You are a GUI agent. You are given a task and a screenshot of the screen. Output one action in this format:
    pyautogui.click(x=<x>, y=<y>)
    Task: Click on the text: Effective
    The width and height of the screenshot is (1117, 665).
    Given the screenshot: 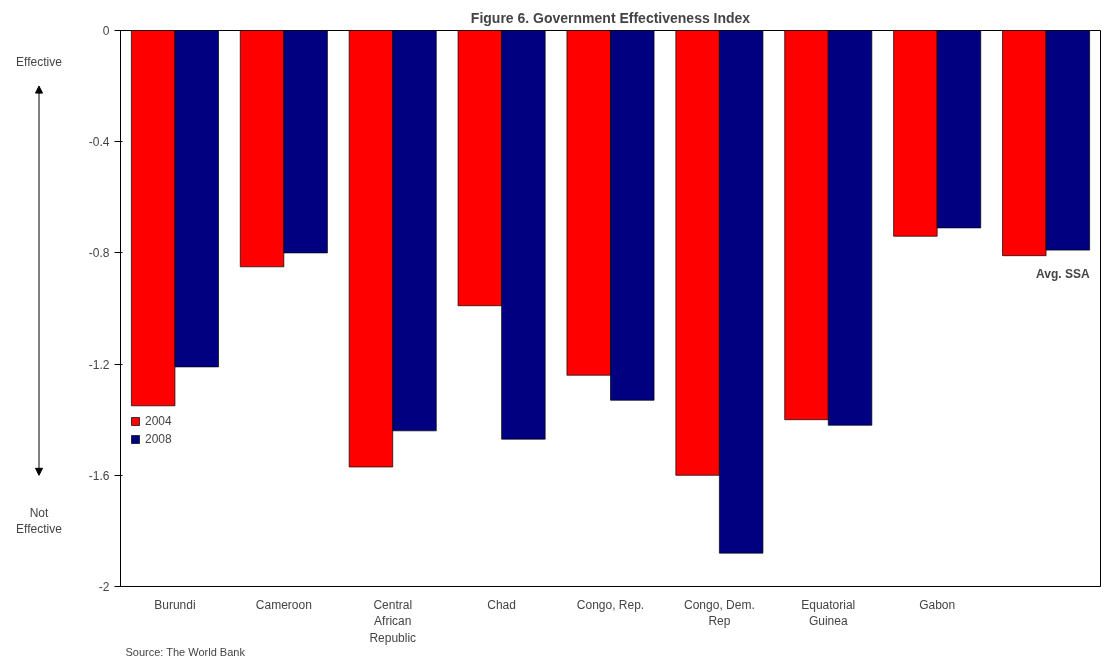 What is the action you would take?
    pyautogui.click(x=39, y=62)
    